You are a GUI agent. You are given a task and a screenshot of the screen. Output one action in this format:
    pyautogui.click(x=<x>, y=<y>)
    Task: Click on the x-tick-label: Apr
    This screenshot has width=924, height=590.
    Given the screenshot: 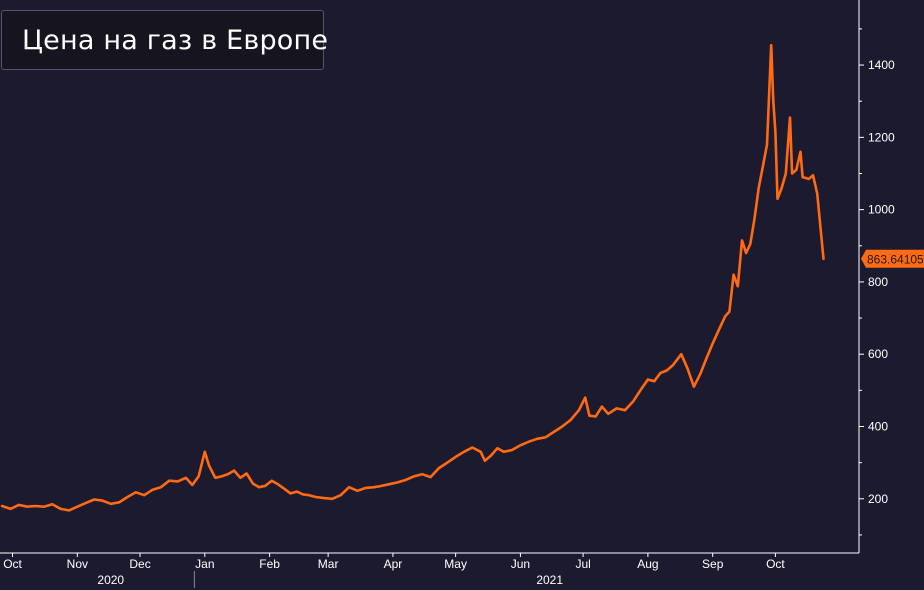 What is the action you would take?
    pyautogui.click(x=393, y=564)
    